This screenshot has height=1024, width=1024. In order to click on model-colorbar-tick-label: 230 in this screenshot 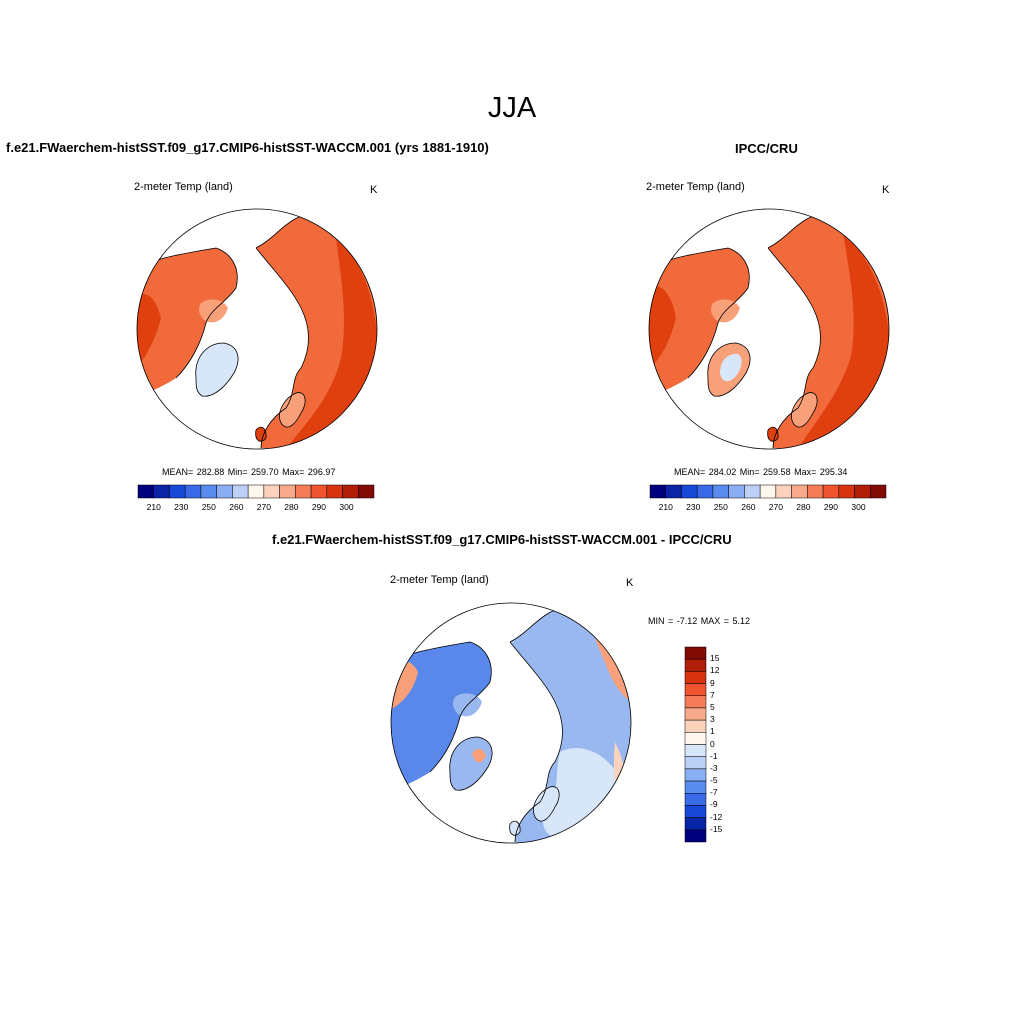, I will do `click(181, 507)`.